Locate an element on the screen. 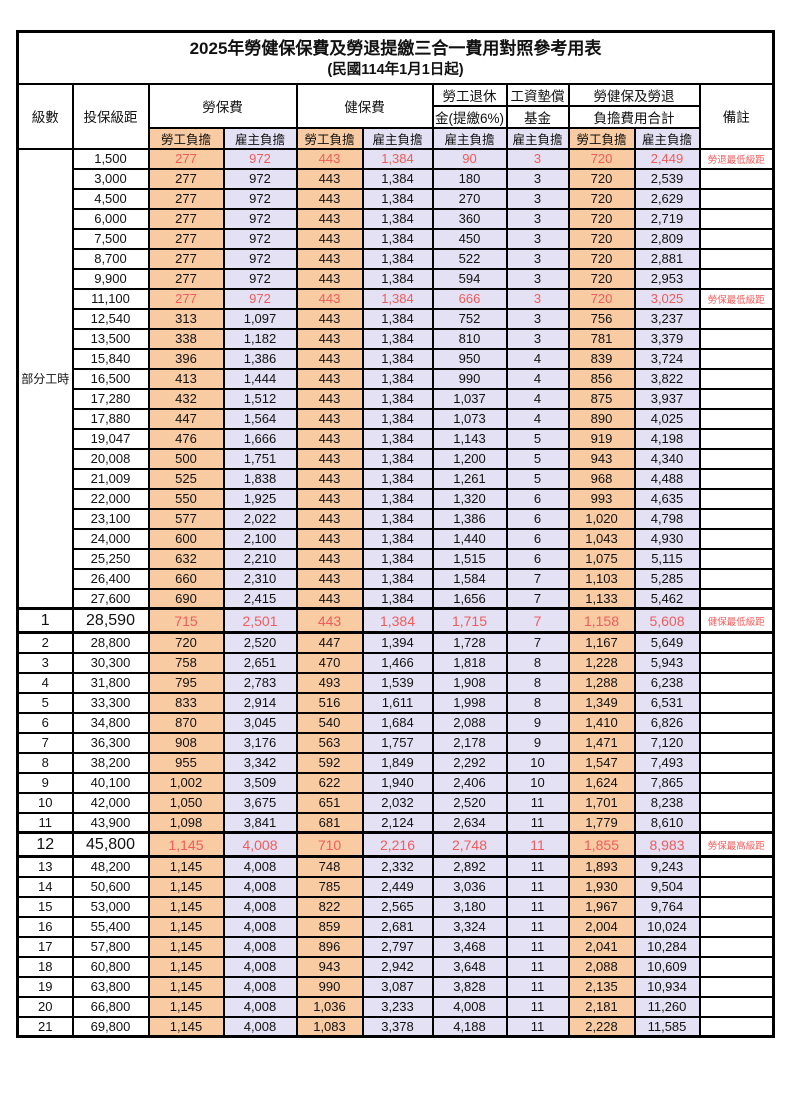 The width and height of the screenshot is (791, 1120). cell-value: 2,634 is located at coordinates (469, 822).